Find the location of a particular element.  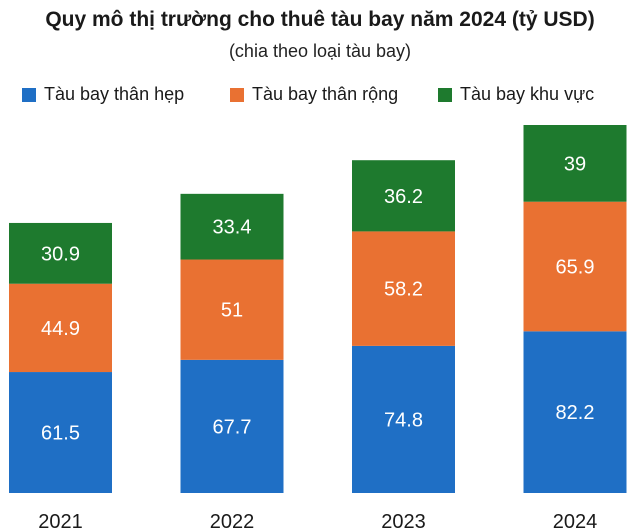

legend-item-wide-body: Tàu bay thân rộng is located at coordinates (314, 94).